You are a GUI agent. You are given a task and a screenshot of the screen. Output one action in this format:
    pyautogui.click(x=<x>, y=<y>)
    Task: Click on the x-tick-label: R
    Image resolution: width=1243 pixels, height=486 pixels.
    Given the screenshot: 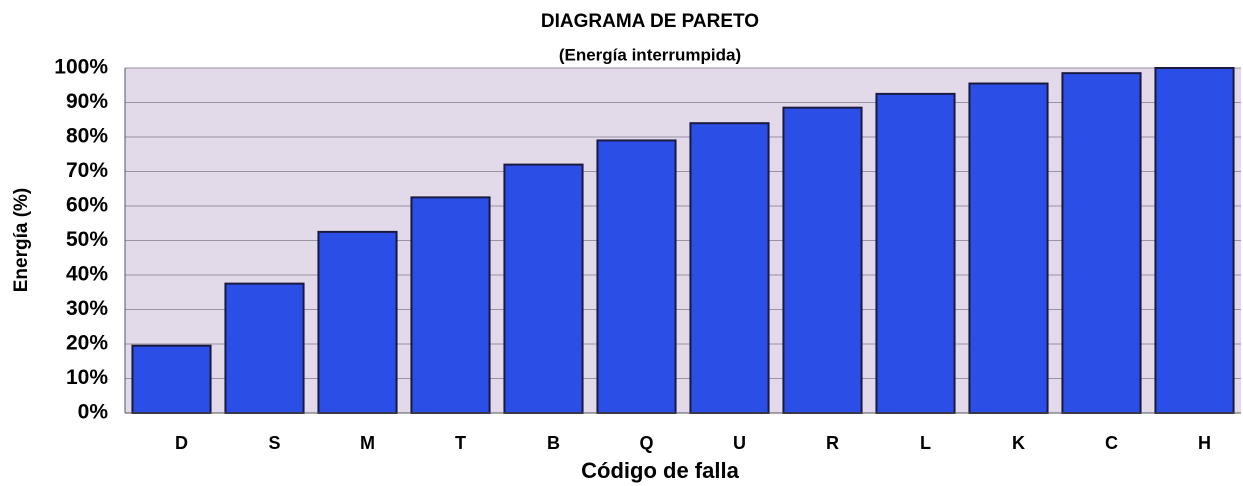 What is the action you would take?
    pyautogui.click(x=832, y=443)
    